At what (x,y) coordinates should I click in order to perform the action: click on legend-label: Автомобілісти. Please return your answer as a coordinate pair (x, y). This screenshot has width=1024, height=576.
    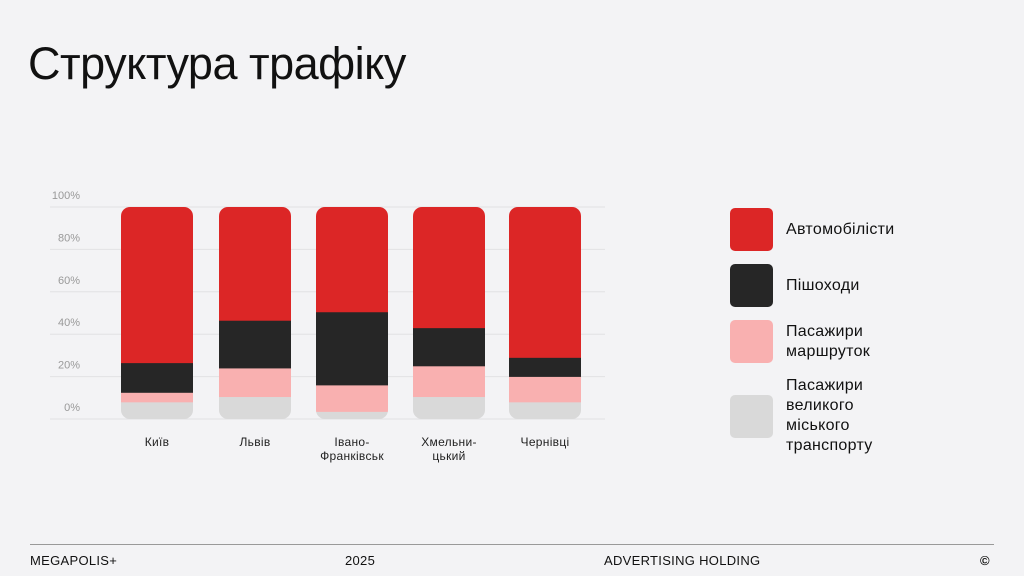
    Looking at the image, I should click on (840, 229).